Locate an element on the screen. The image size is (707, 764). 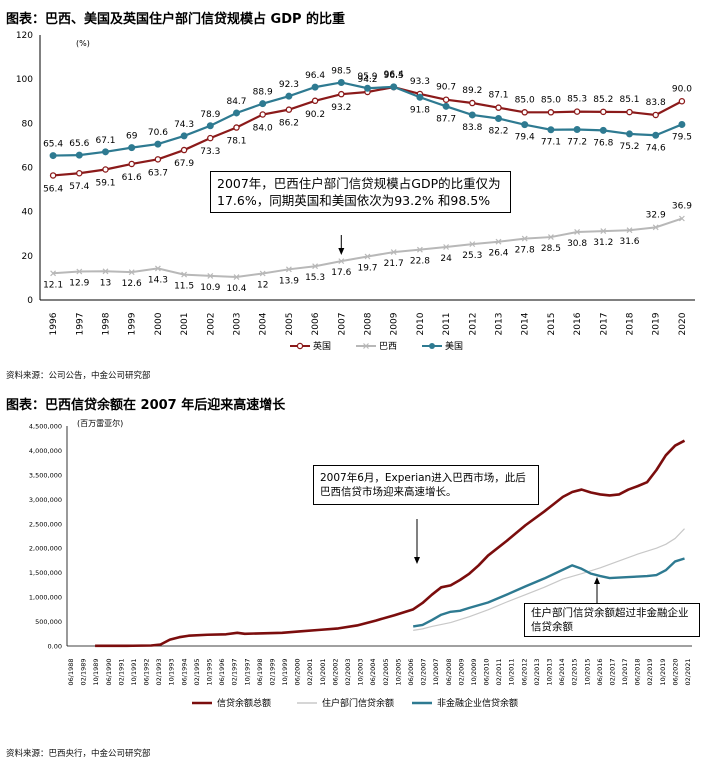
data-label-巴西: 12 is located at coordinates (262, 286).